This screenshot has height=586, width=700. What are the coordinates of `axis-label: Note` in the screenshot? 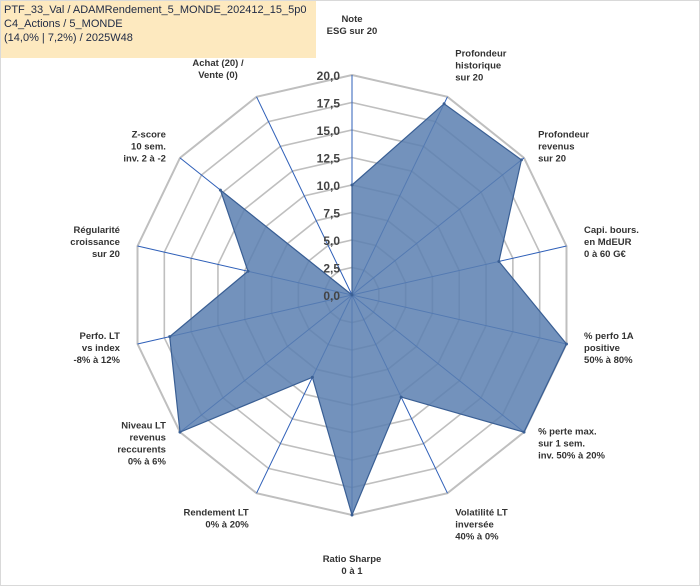 It's located at (351, 19).